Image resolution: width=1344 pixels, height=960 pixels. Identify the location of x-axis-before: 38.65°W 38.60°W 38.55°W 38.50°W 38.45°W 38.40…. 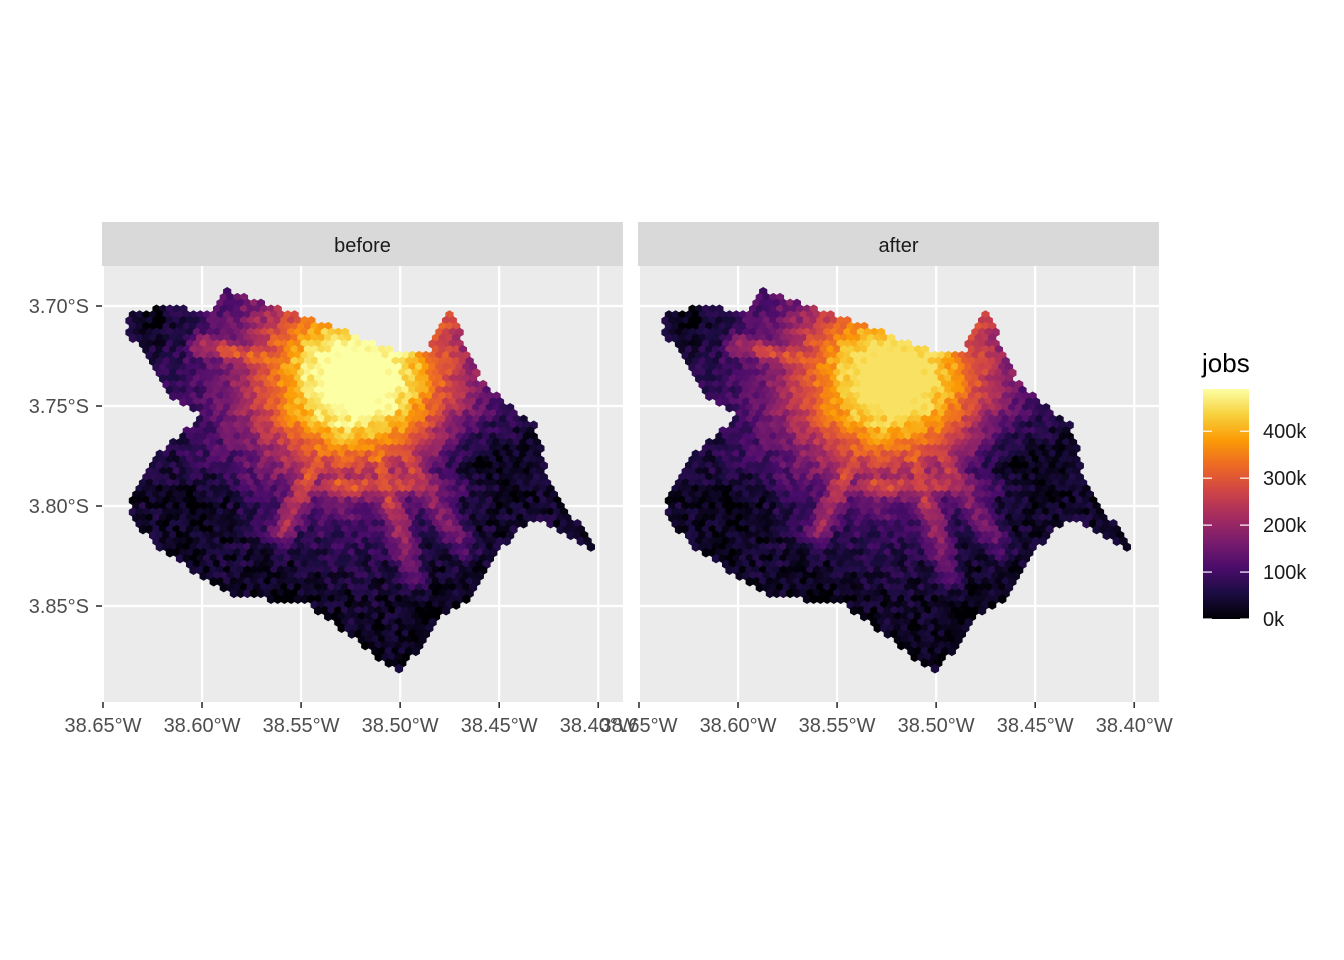
(351, 719).